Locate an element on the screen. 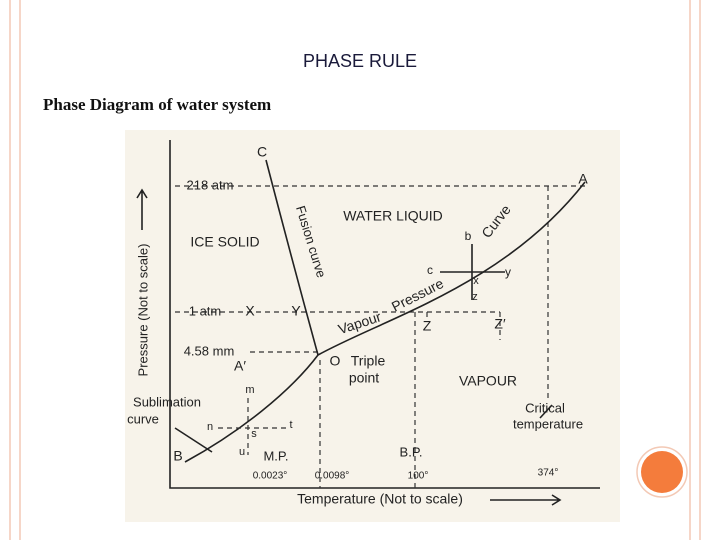 Image resolution: width=720 pixels, height=540 pixels. sublimation-curve is located at coordinates (251, 408).